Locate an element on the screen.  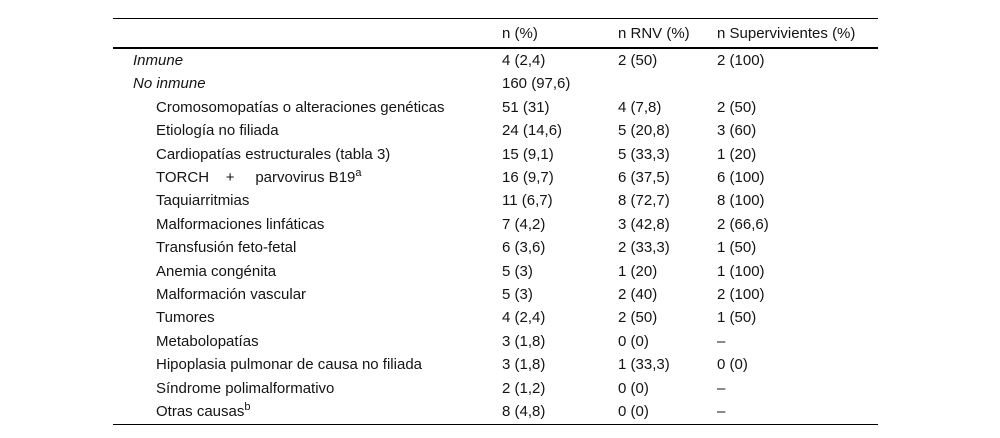
table-row: Tumores 4 (2,4) 2 (50) 1 (50) is located at coordinates (495, 317).